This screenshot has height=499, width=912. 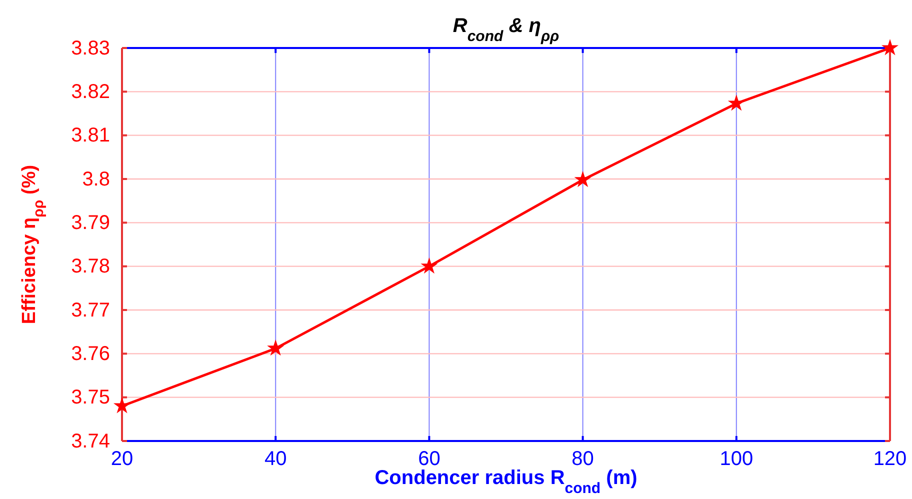 What do you see at coordinates (275, 459) in the screenshot?
I see `x-tick-label: 40` at bounding box center [275, 459].